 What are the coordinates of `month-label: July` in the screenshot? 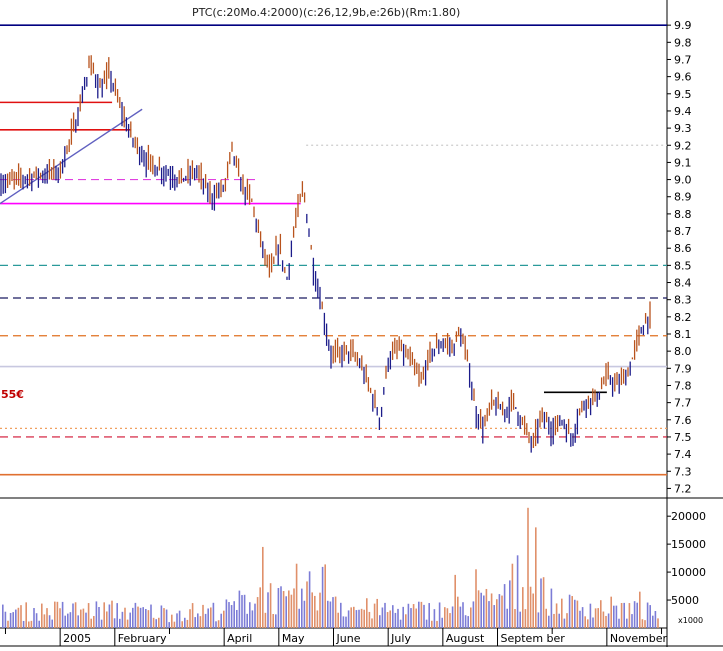 It's located at (400, 638).